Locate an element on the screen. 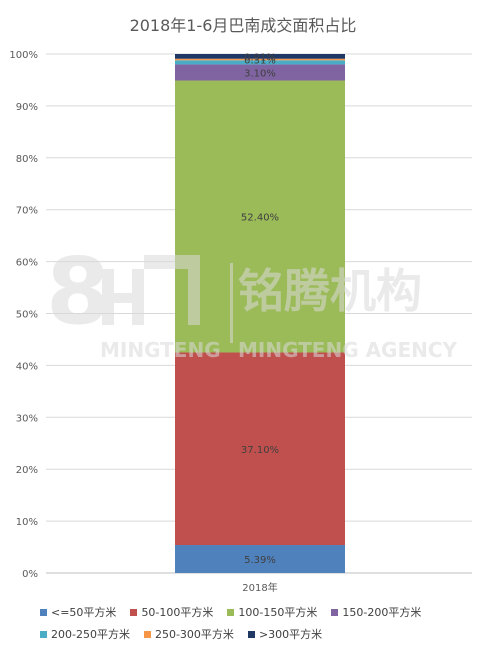  y-tick-label: 100% is located at coordinates (23, 55).